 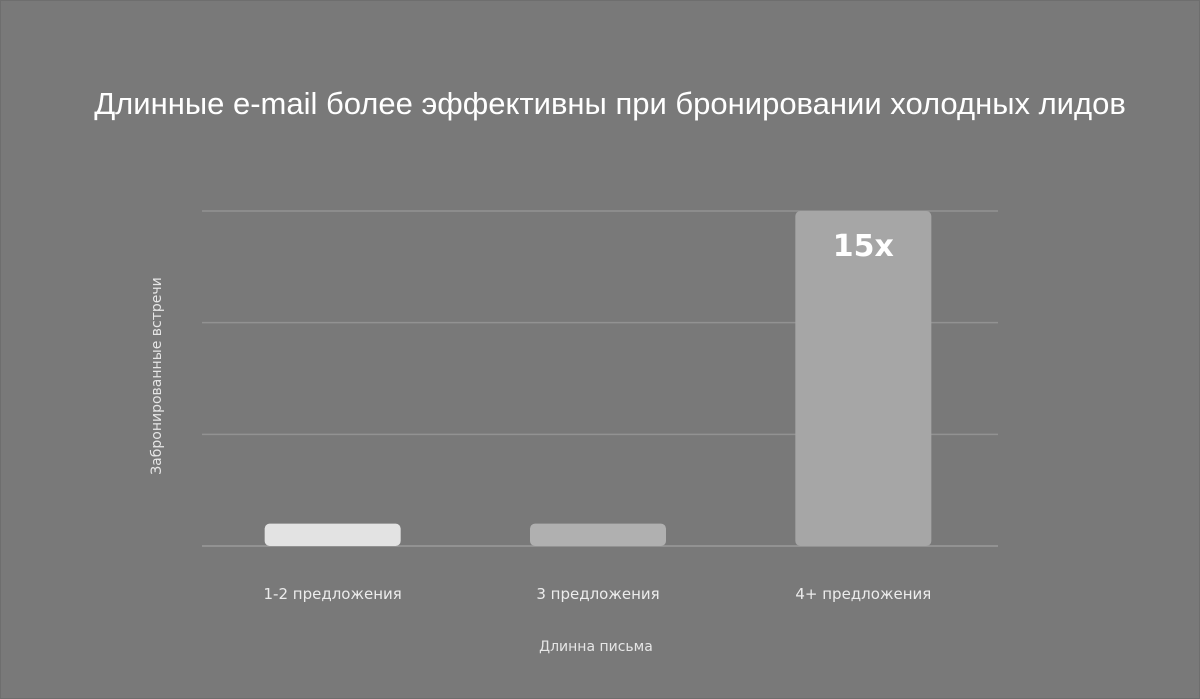 What do you see at coordinates (333, 594) in the screenshot?
I see `x-tick-label: 1-2 предложения` at bounding box center [333, 594].